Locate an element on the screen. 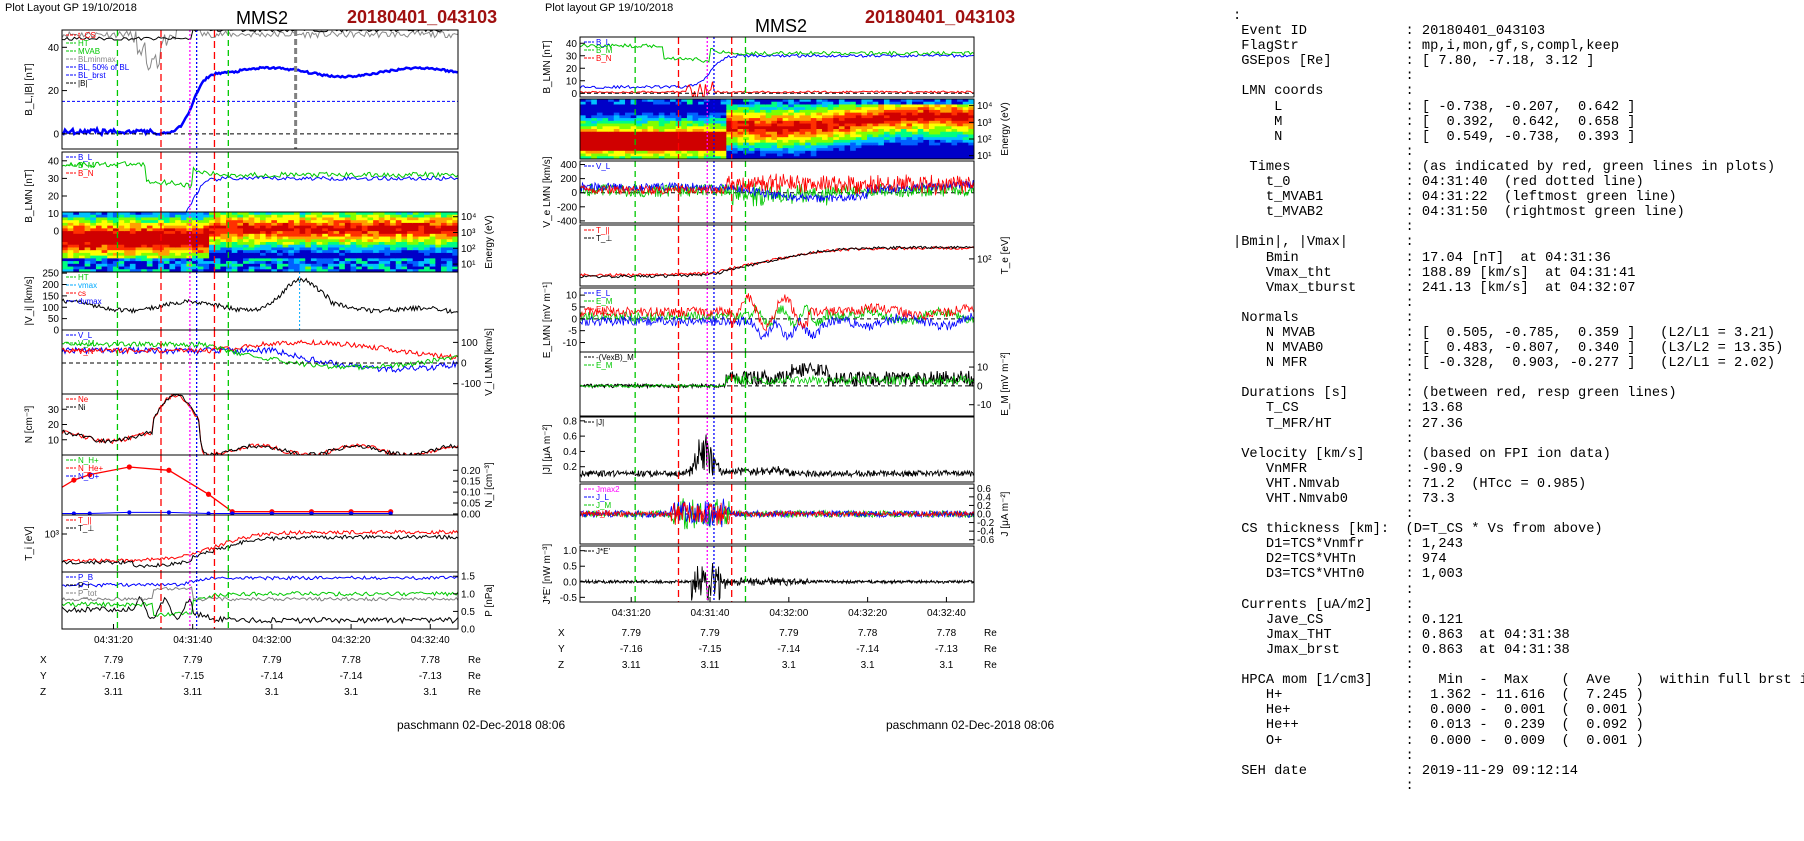 The width and height of the screenshot is (1804, 841). ephem-unit: Re is located at coordinates (474, 692).